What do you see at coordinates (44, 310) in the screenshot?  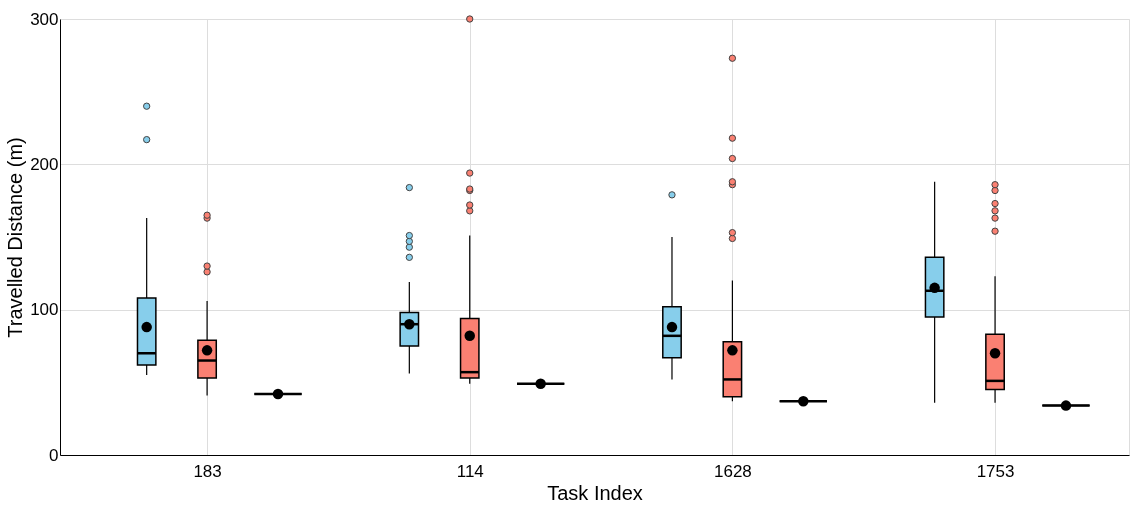 I see `y-tick-label: 100` at bounding box center [44, 310].